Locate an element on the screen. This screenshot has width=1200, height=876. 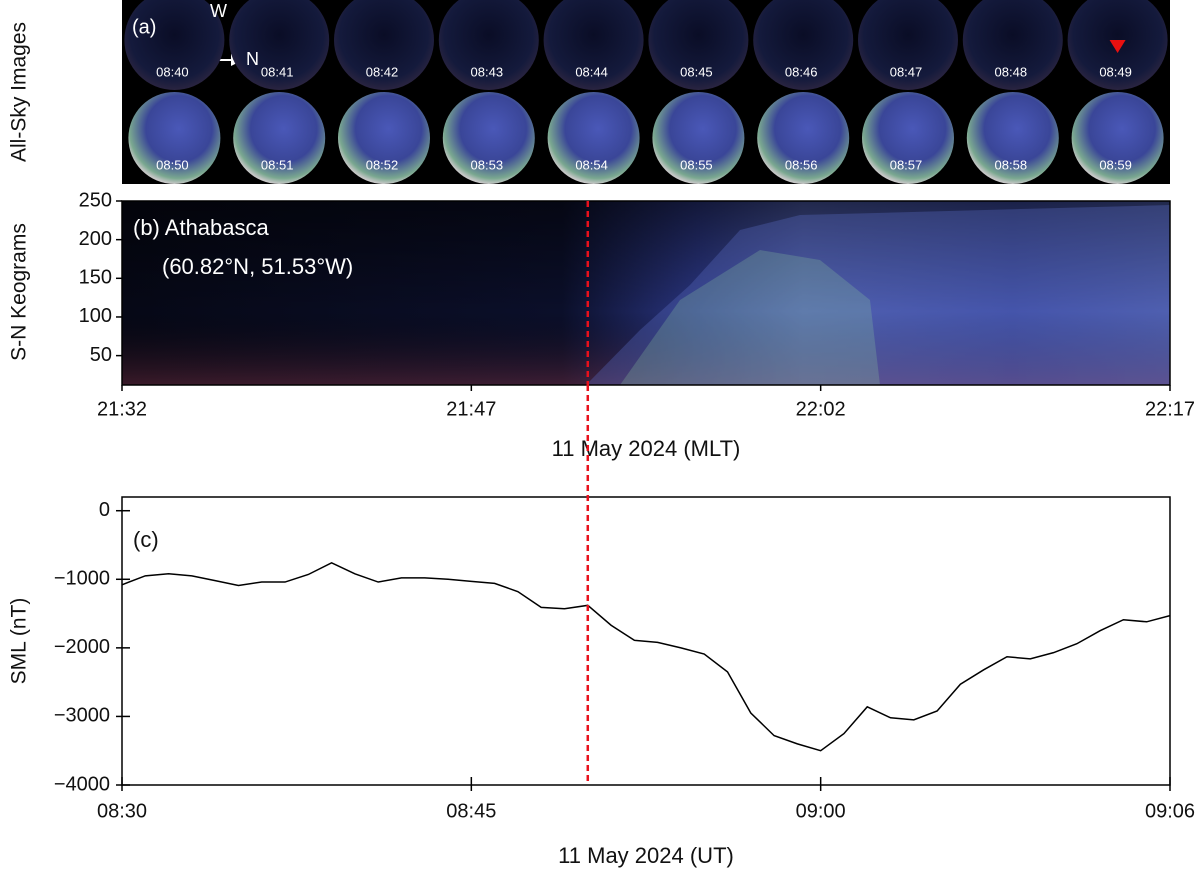
x-tick-label: 08:30 is located at coordinates (122, 811).